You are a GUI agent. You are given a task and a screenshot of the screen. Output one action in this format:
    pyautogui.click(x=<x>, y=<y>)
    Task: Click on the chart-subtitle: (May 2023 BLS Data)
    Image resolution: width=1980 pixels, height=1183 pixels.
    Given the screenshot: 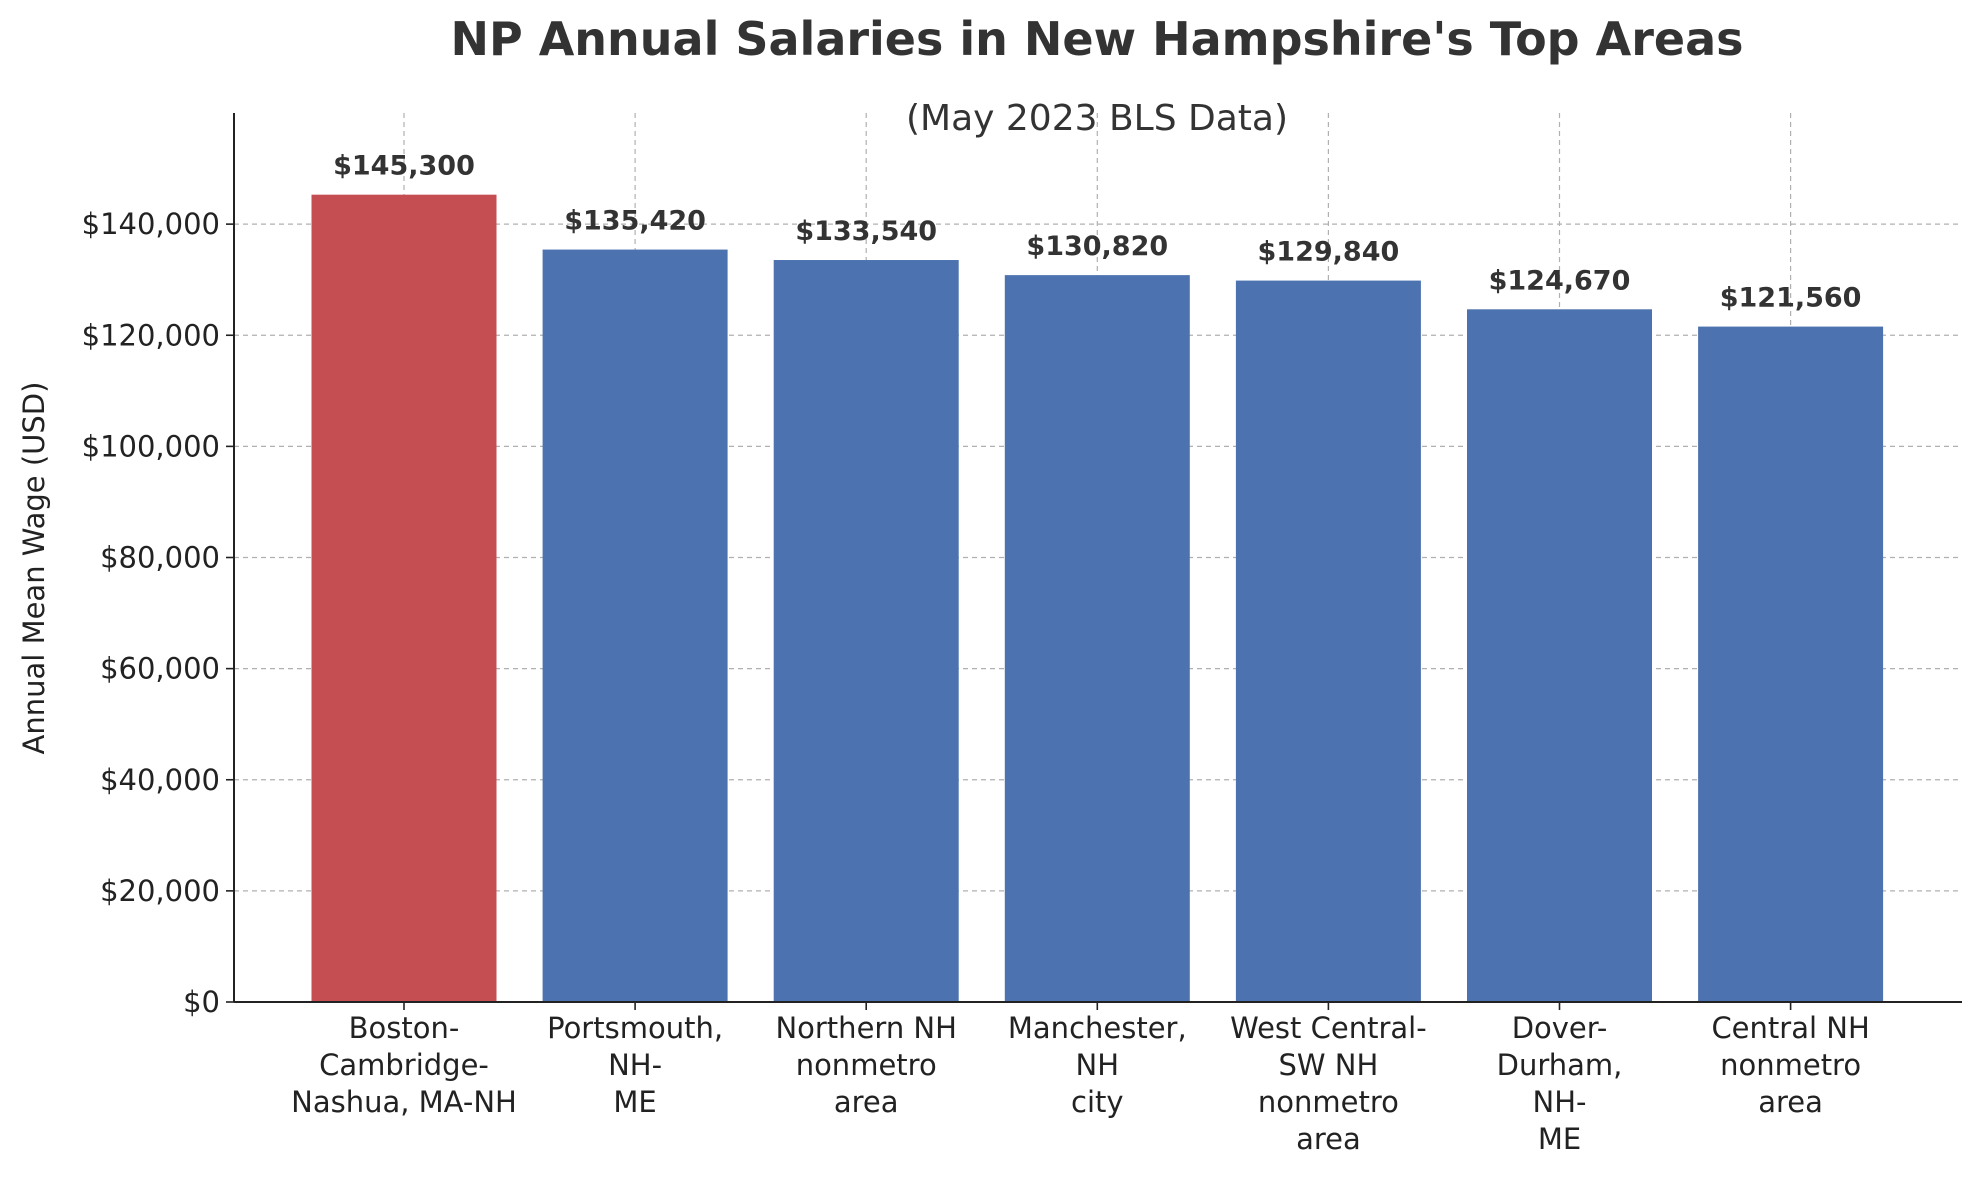 What is the action you would take?
    pyautogui.click(x=1097, y=118)
    